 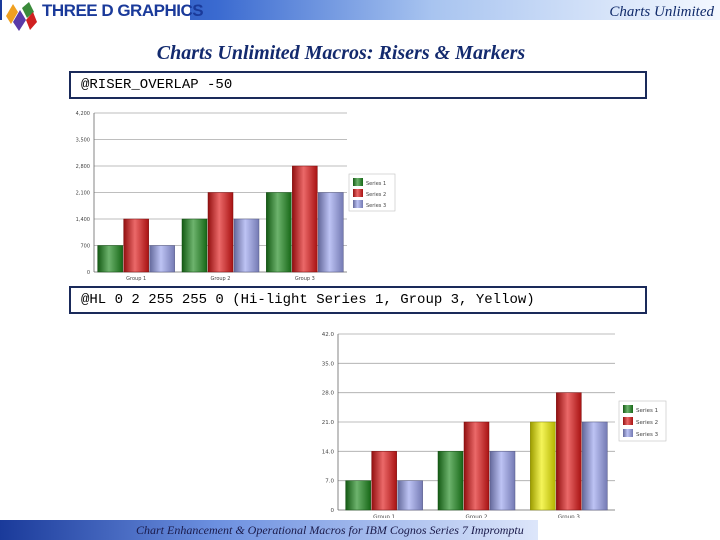 I want to click on logo: THREE D GRAPHICS, so click(x=103, y=15).